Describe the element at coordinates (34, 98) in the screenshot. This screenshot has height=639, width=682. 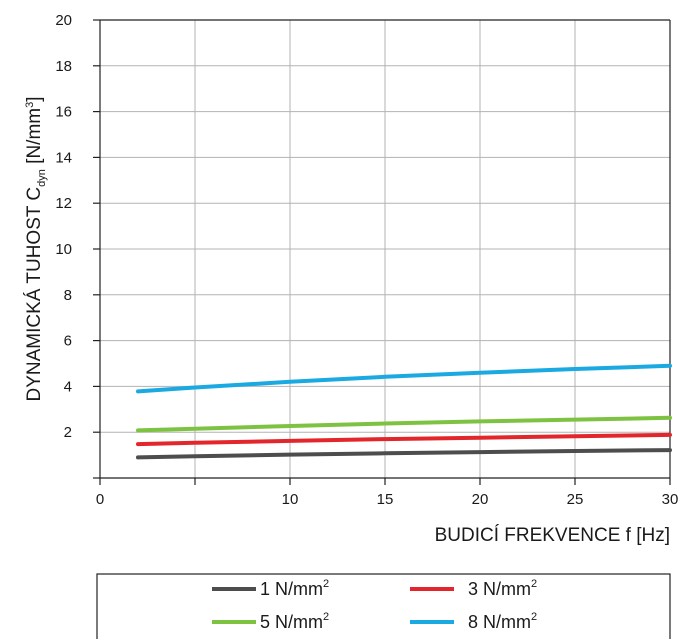
I see `y-axis-title-unit-close: ]` at that location.